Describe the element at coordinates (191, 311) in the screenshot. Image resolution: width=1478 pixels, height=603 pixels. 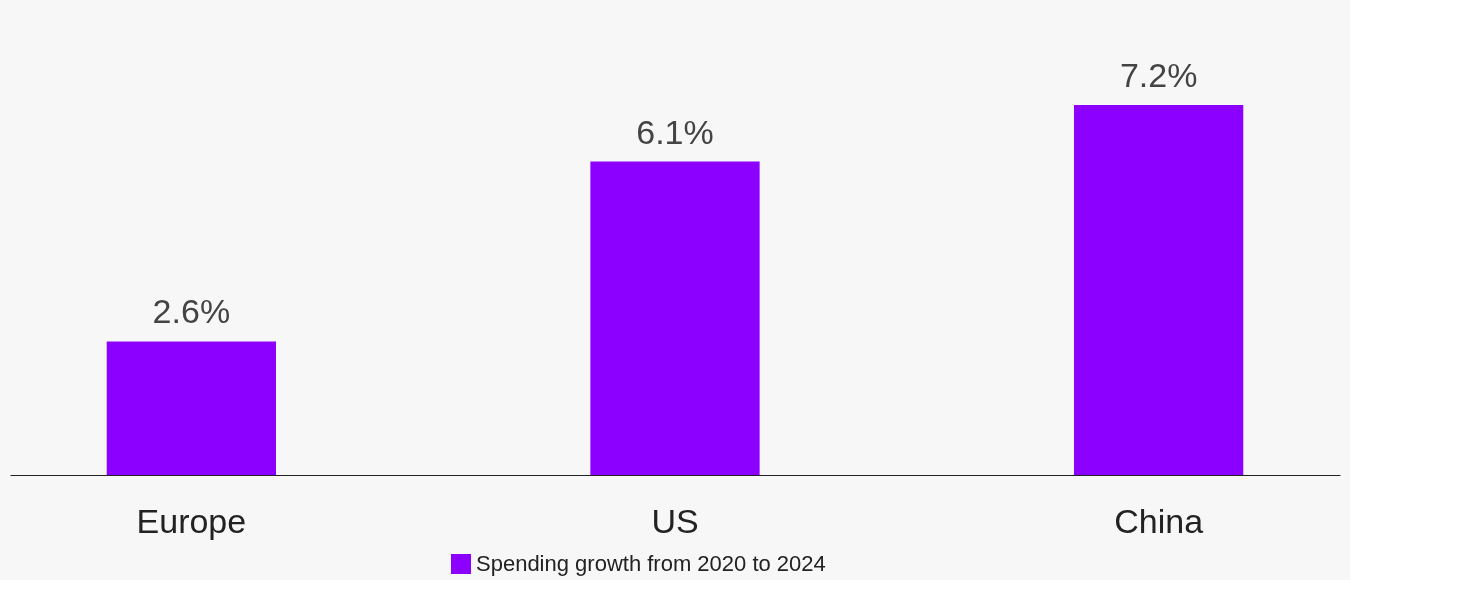
I see `data-label: 2.6%` at that location.